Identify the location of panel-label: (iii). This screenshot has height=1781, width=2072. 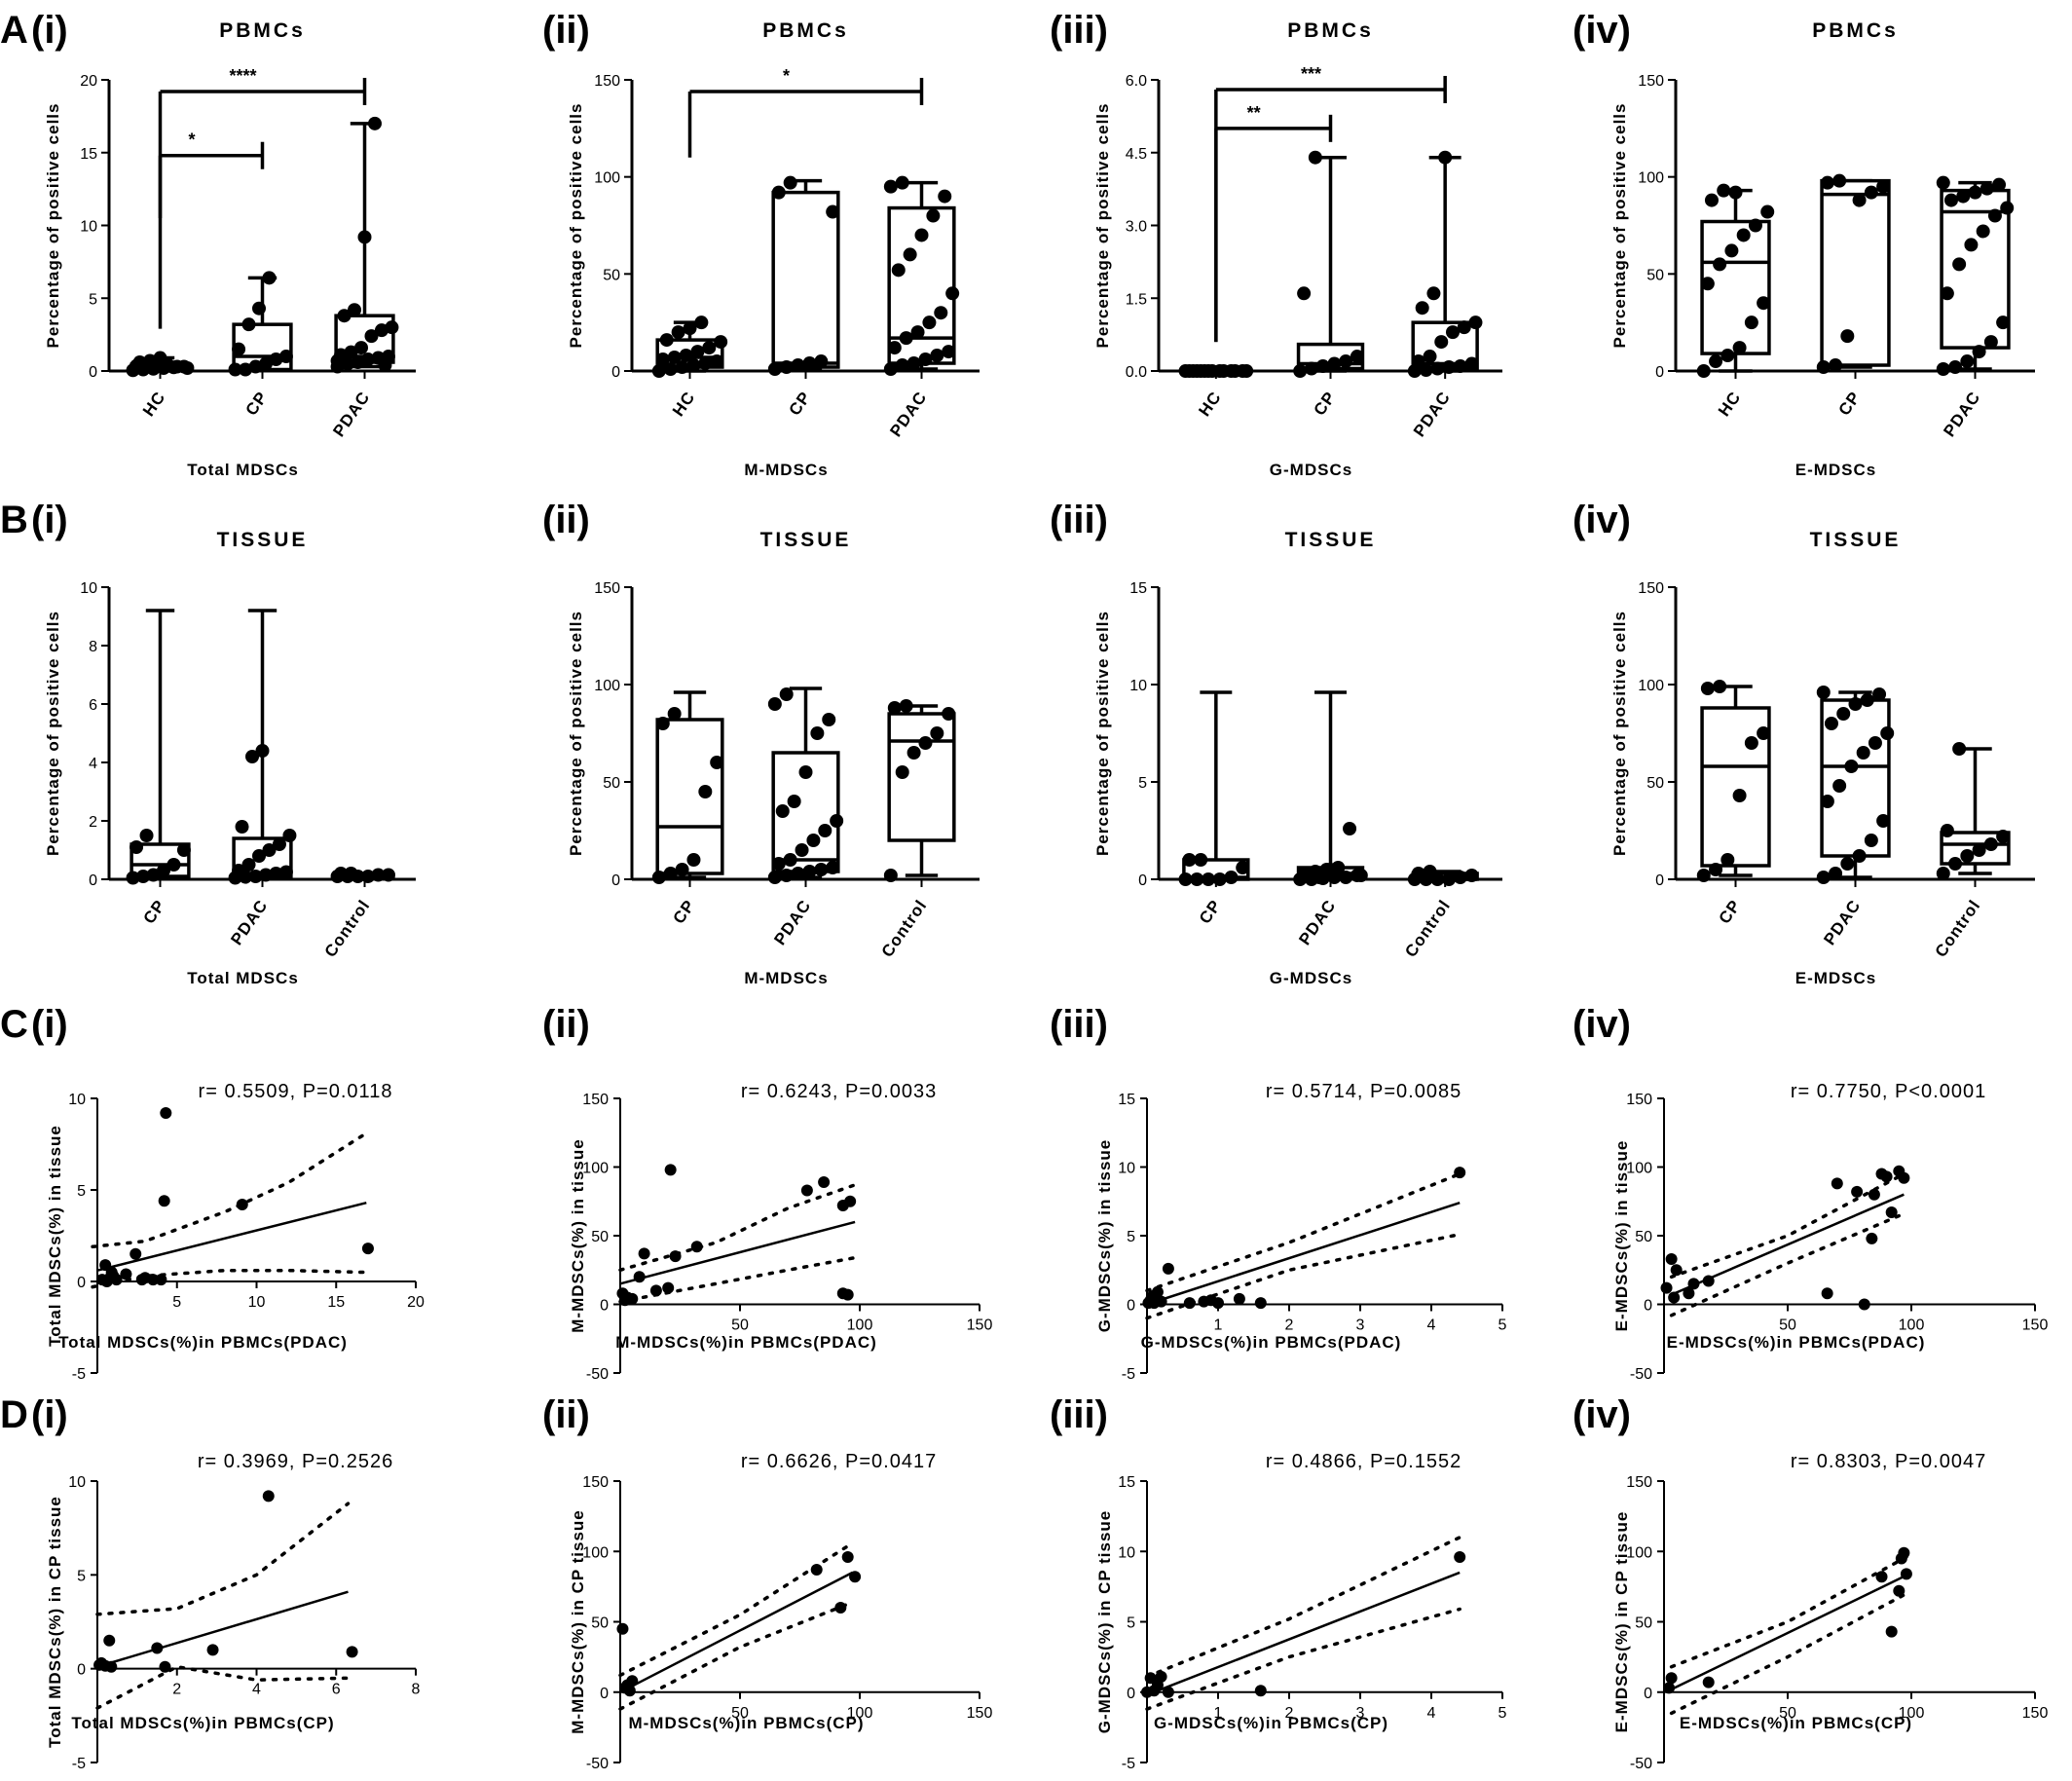
(1079, 1414).